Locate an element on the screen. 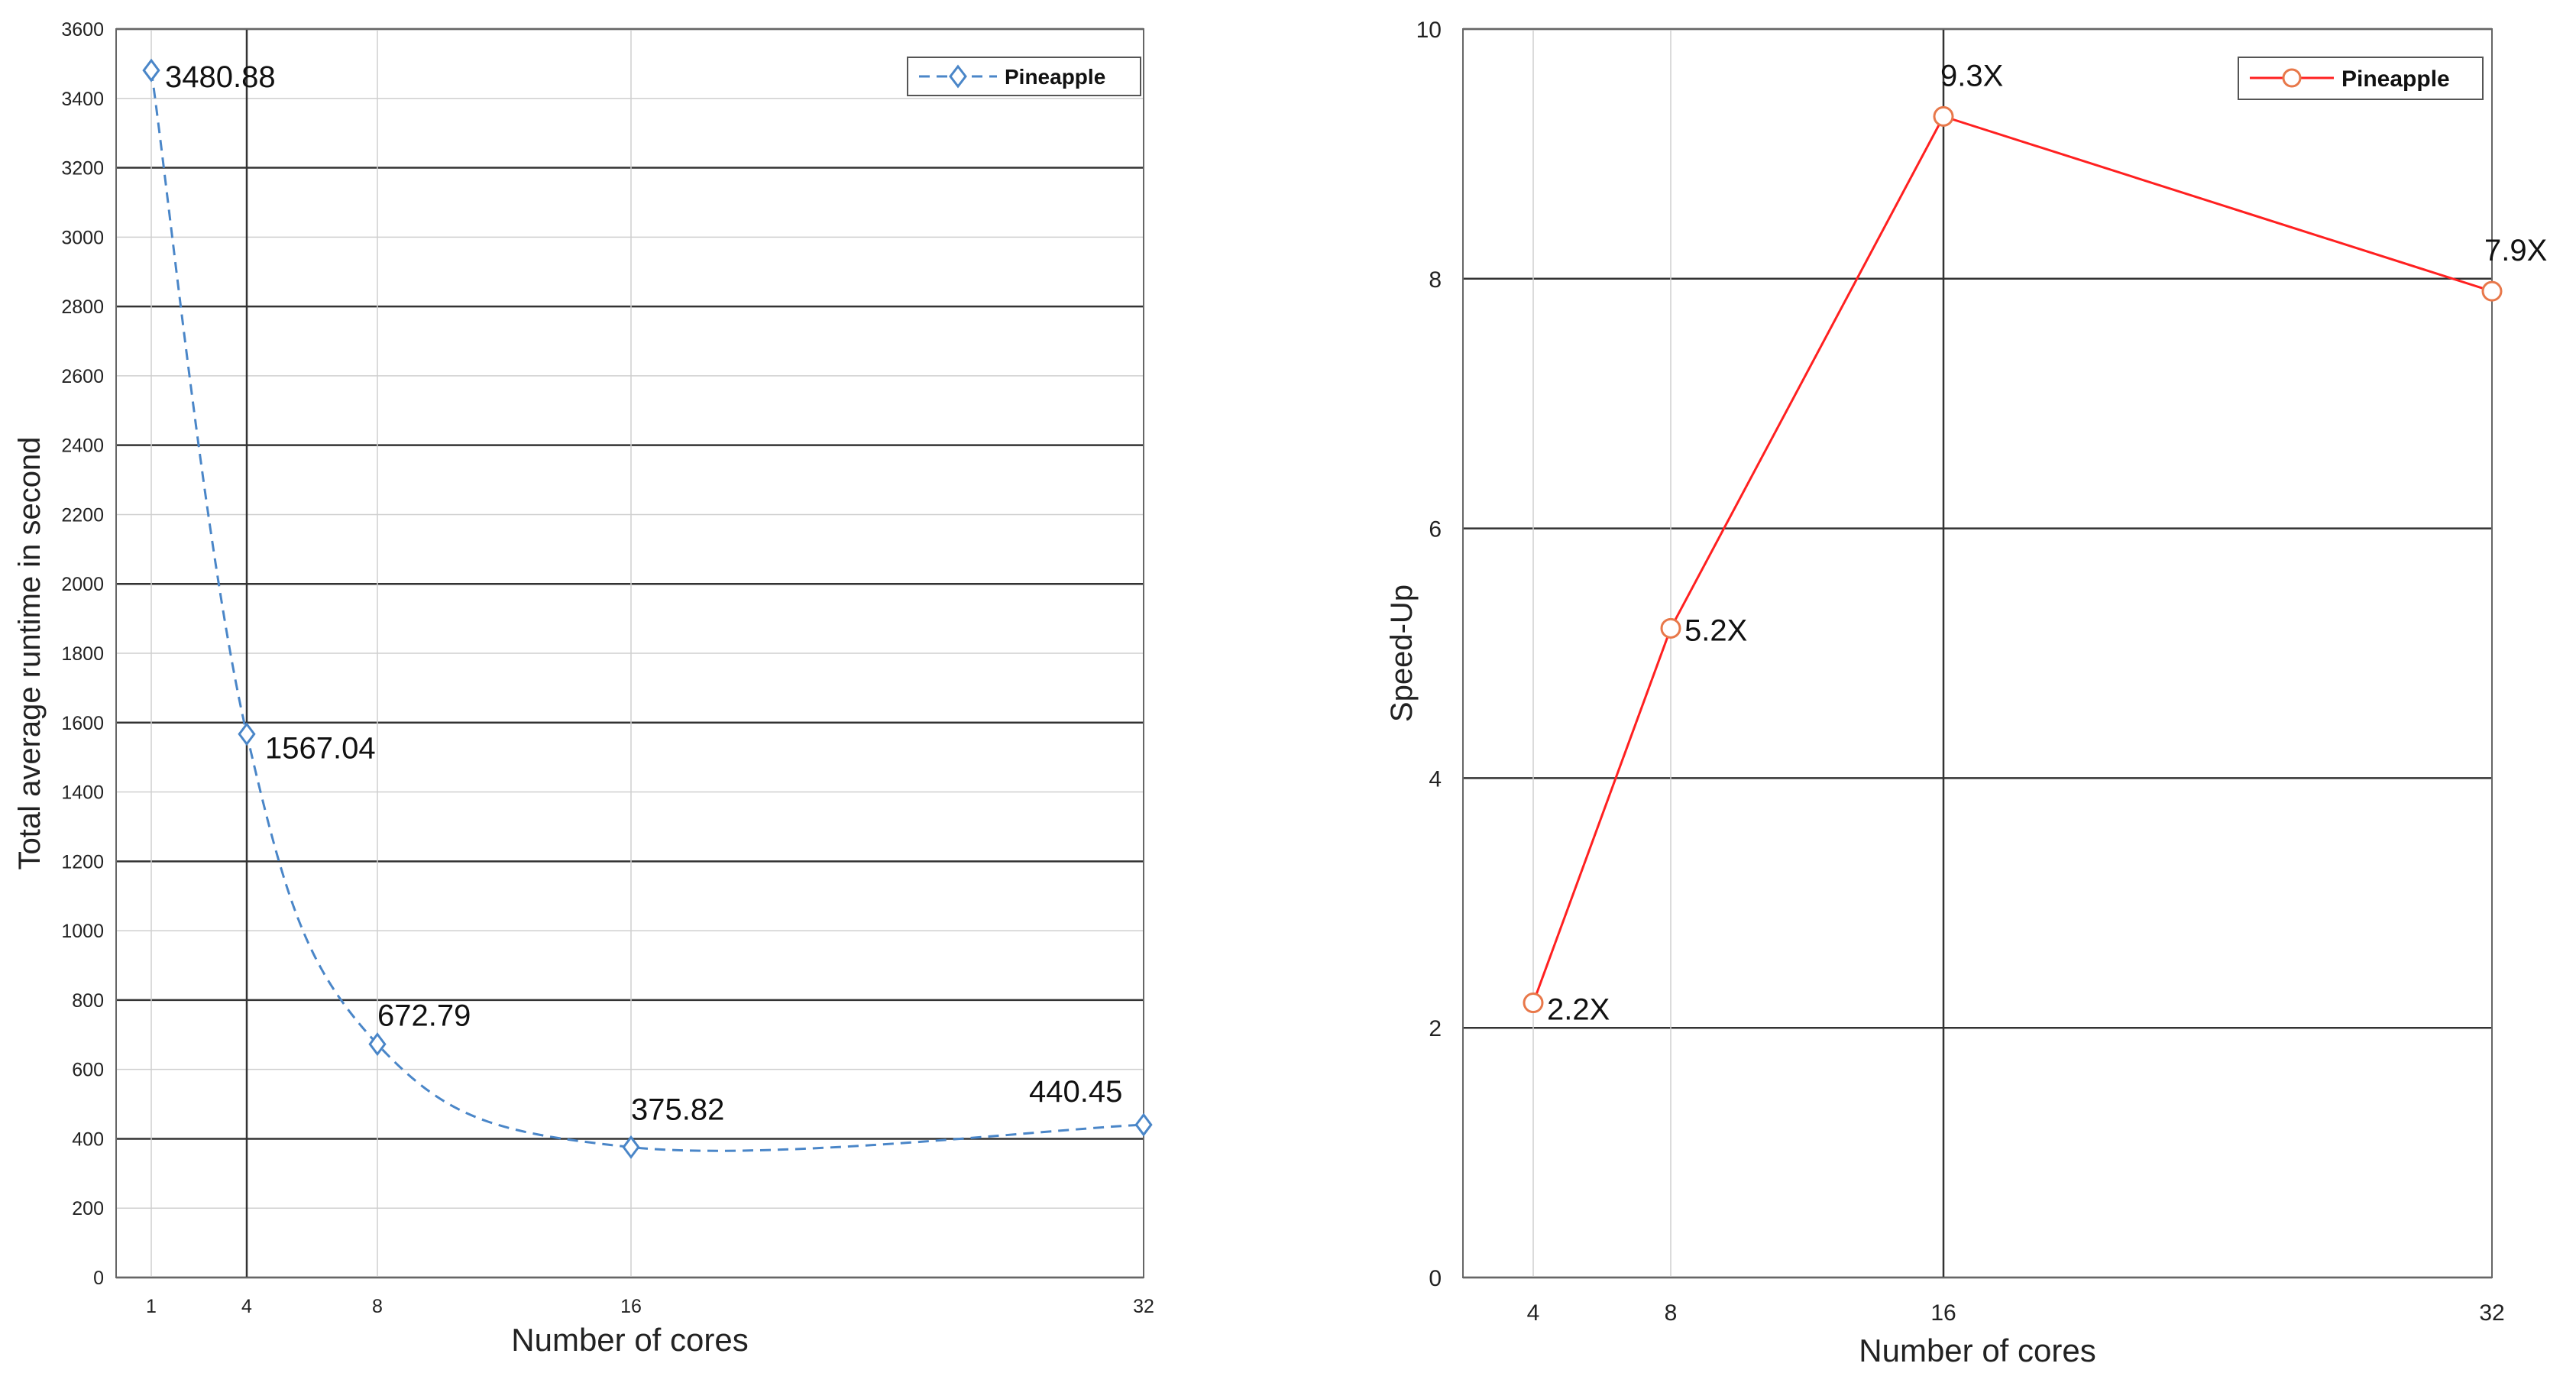 The height and width of the screenshot is (1373, 2576). y-tick-label: 3200 is located at coordinates (82, 169).